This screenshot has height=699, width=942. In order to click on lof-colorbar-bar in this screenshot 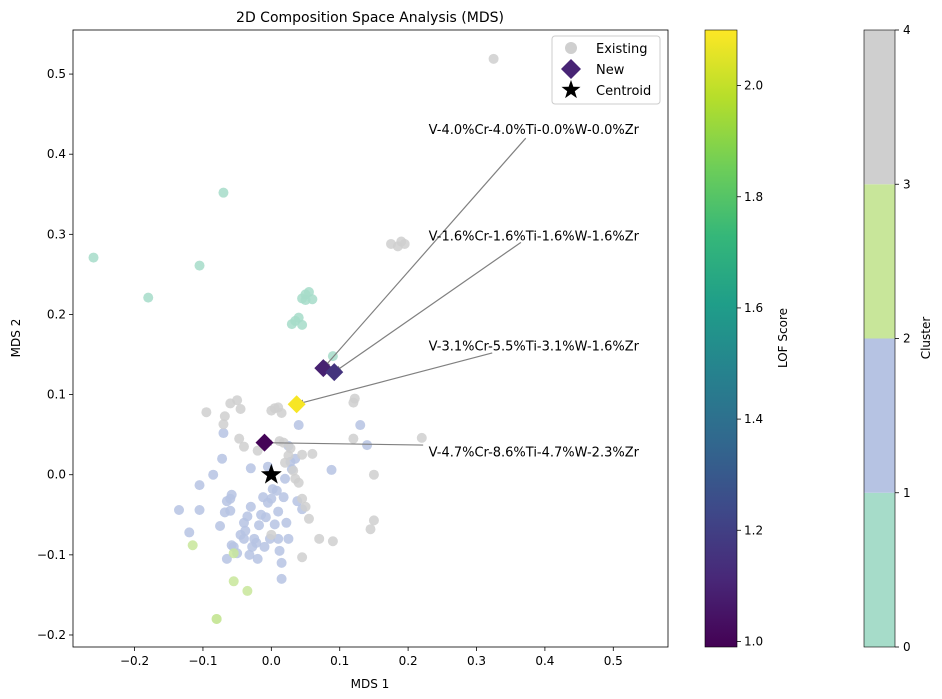, I will do `click(721, 338)`.